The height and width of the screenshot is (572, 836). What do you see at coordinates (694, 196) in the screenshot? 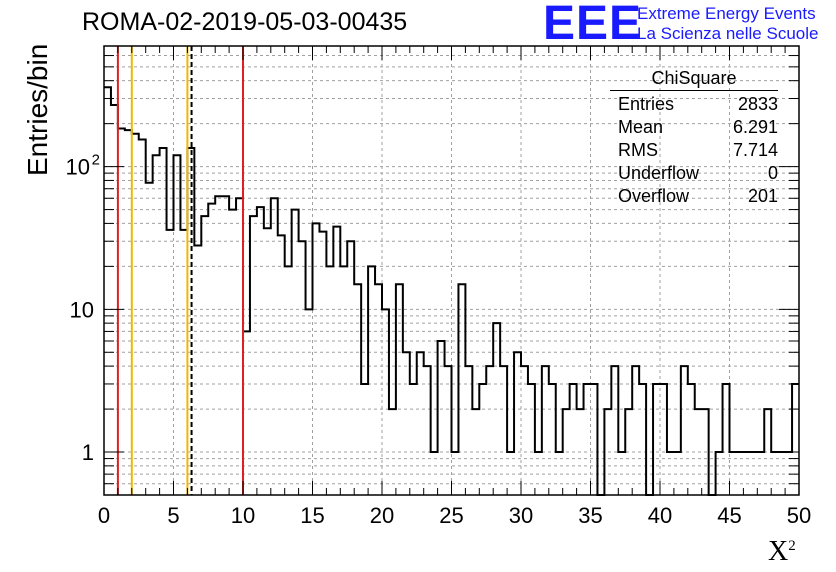
I see `stats-row: Overflow 201` at bounding box center [694, 196].